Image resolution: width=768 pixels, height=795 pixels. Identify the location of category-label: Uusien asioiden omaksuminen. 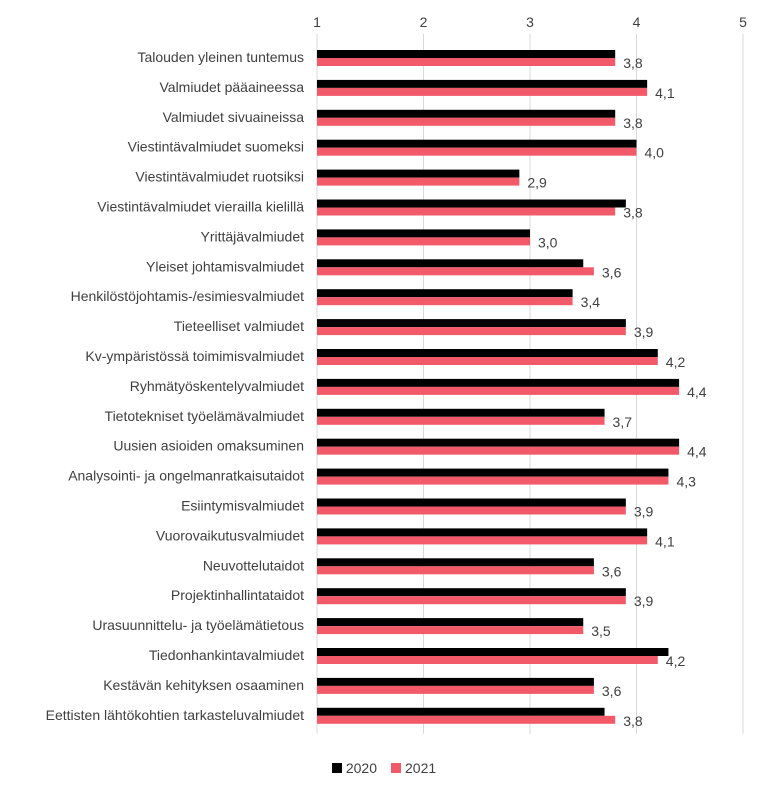
(208, 446).